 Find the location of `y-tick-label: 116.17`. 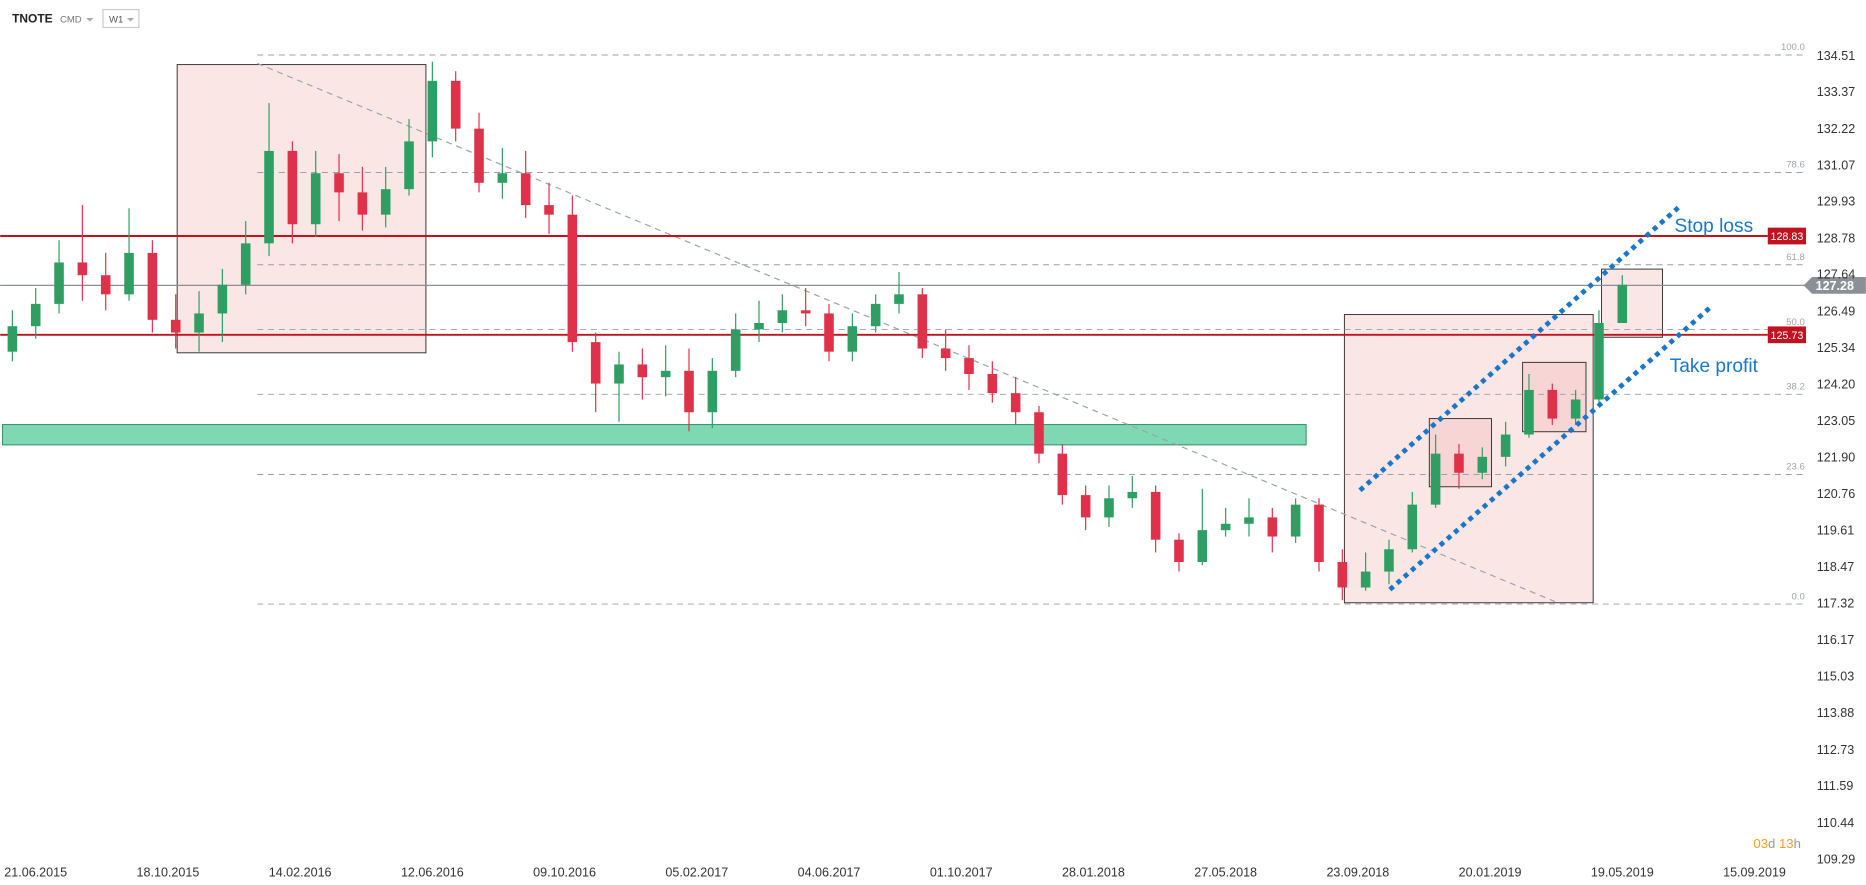

y-tick-label: 116.17 is located at coordinates (1835, 640).